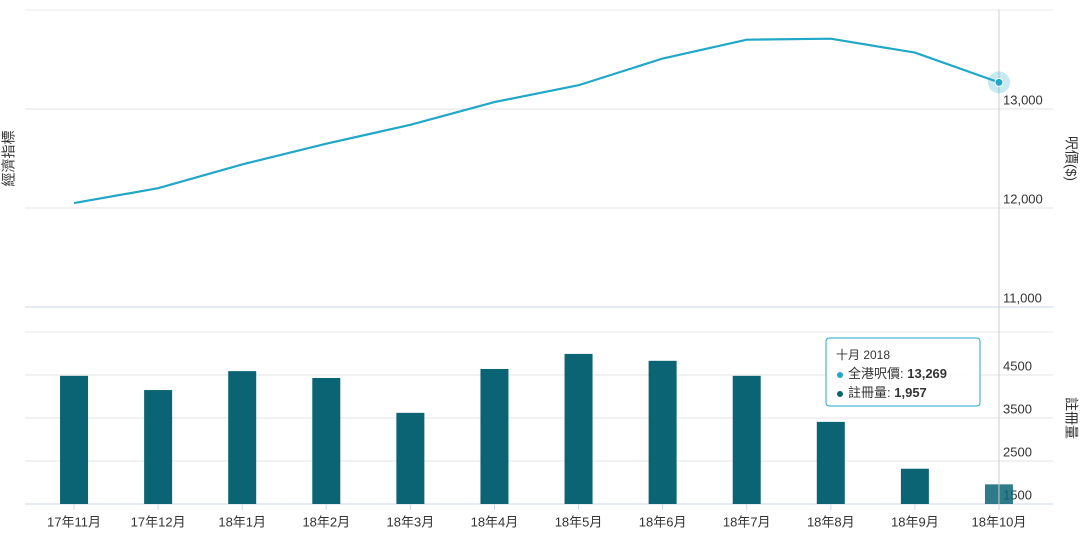  I want to click on tooltip-row: 註冊量: 1,957, so click(887, 392).